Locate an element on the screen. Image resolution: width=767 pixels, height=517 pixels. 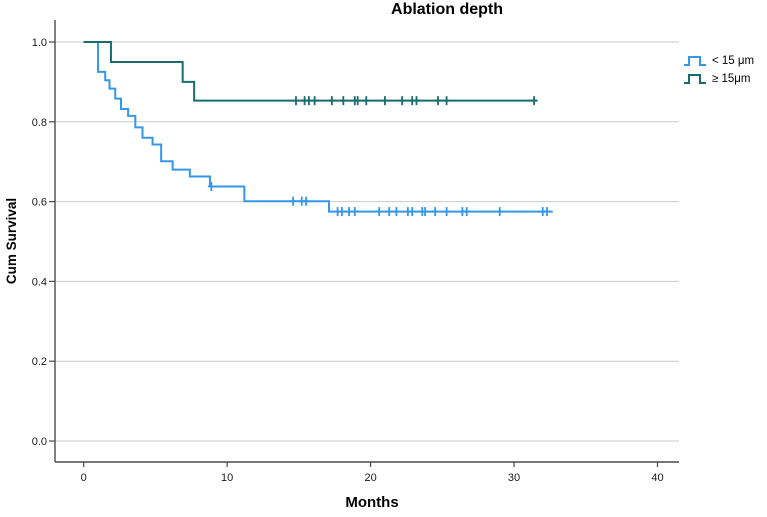
chart-title: Ablation depth is located at coordinates (447, 9).